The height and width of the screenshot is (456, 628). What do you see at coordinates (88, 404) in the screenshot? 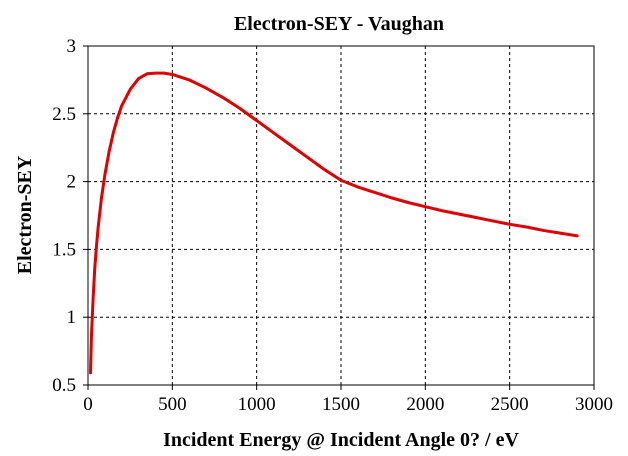
I see `x-tick-label: 0` at bounding box center [88, 404].